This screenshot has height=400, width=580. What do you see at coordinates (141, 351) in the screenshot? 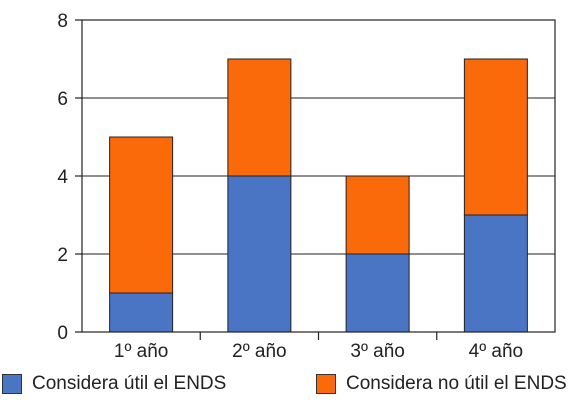
I see `x-tick-label: 1º año` at bounding box center [141, 351].